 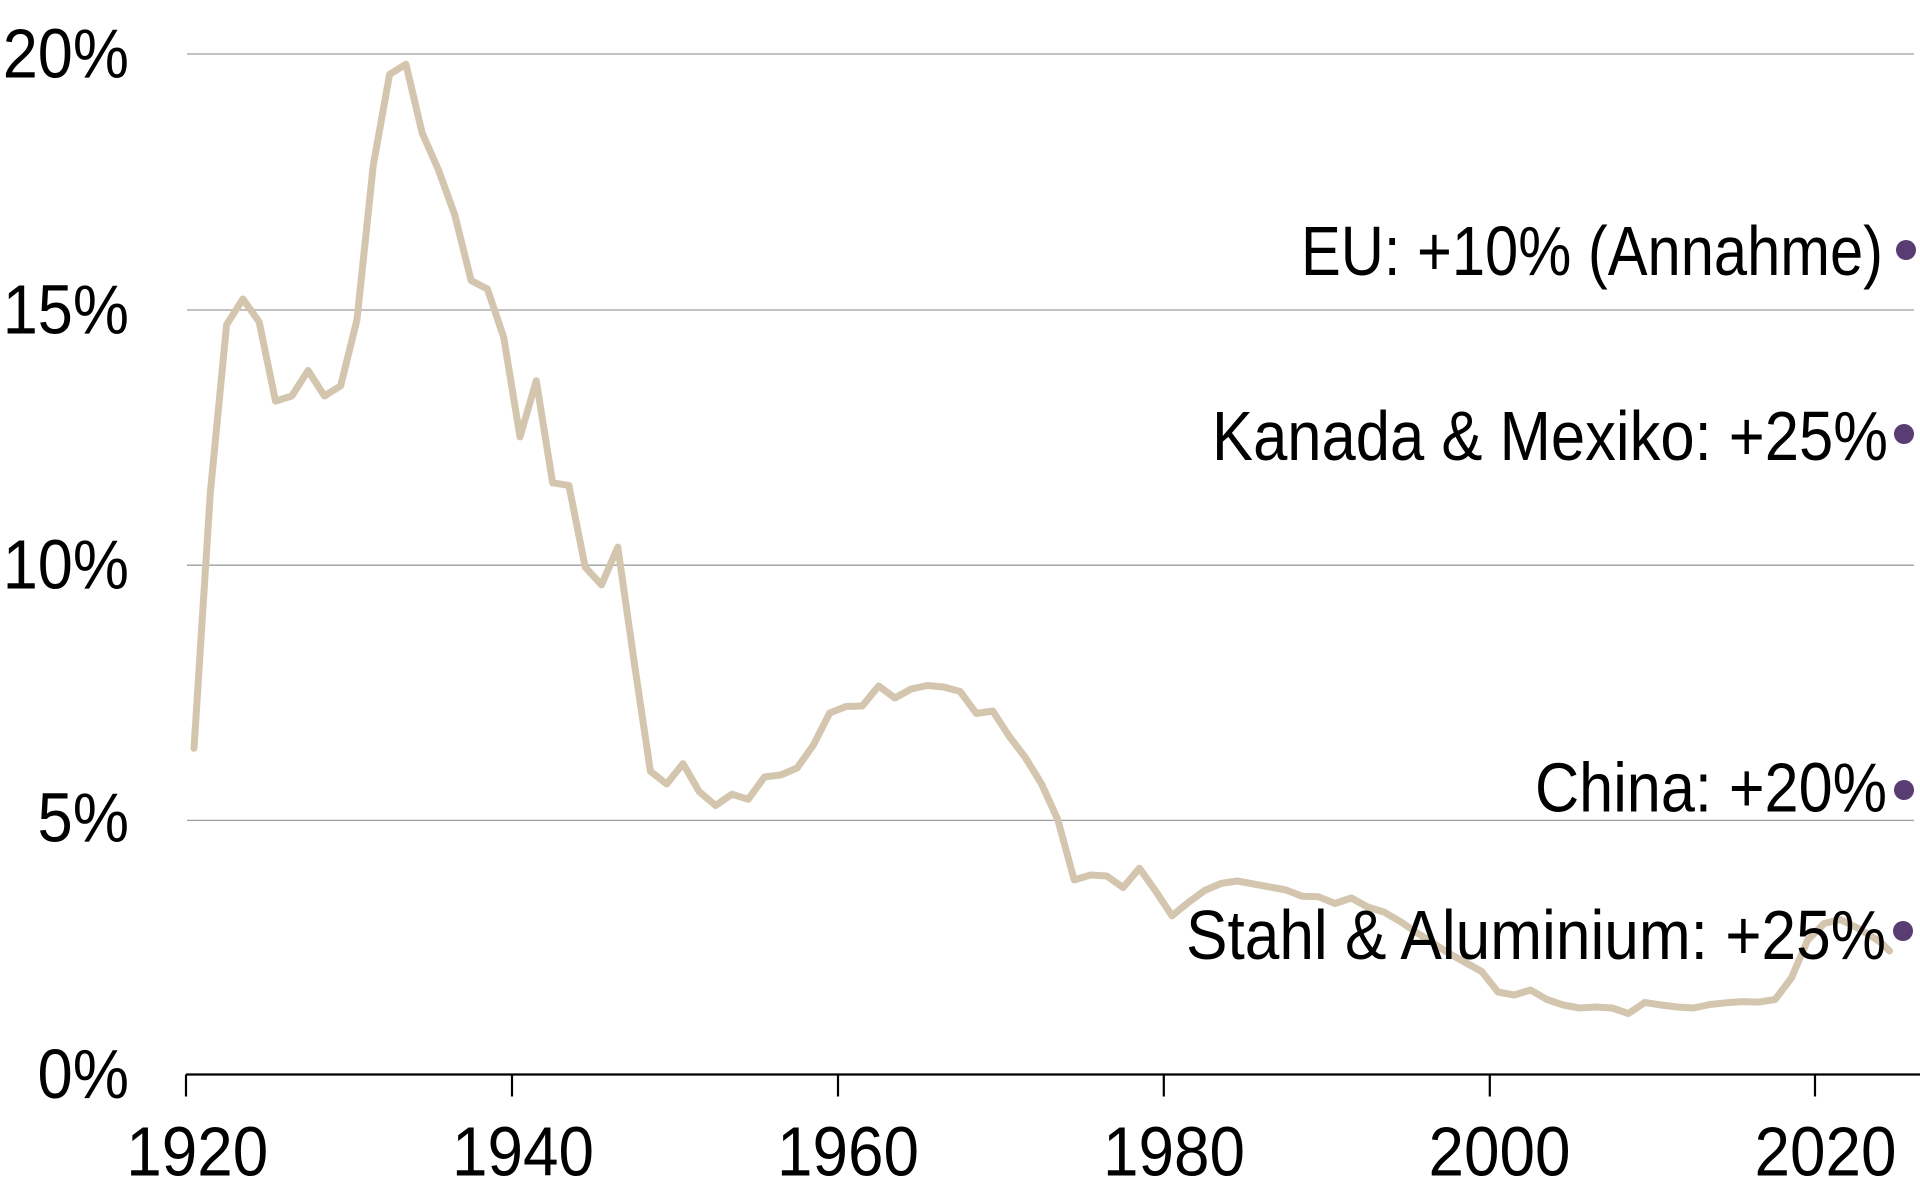 What do you see at coordinates (84, 1074) in the screenshot?
I see `svg-text: 0%` at bounding box center [84, 1074].